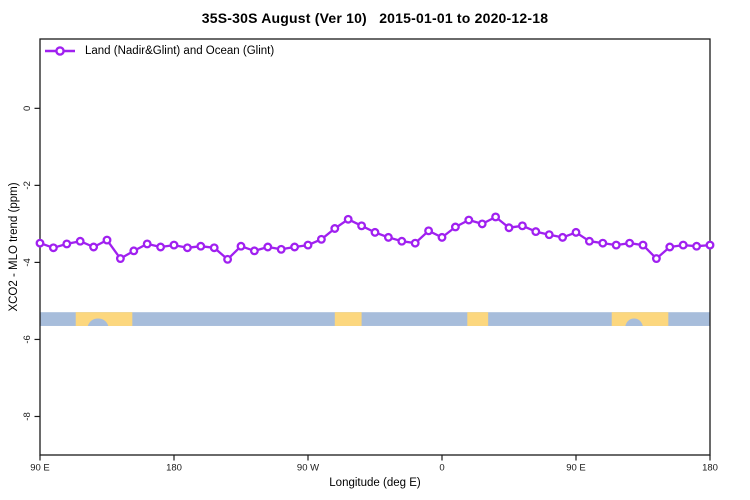  Describe the element at coordinates (60, 51) in the screenshot. I see `legend-series-sample-icon` at that location.